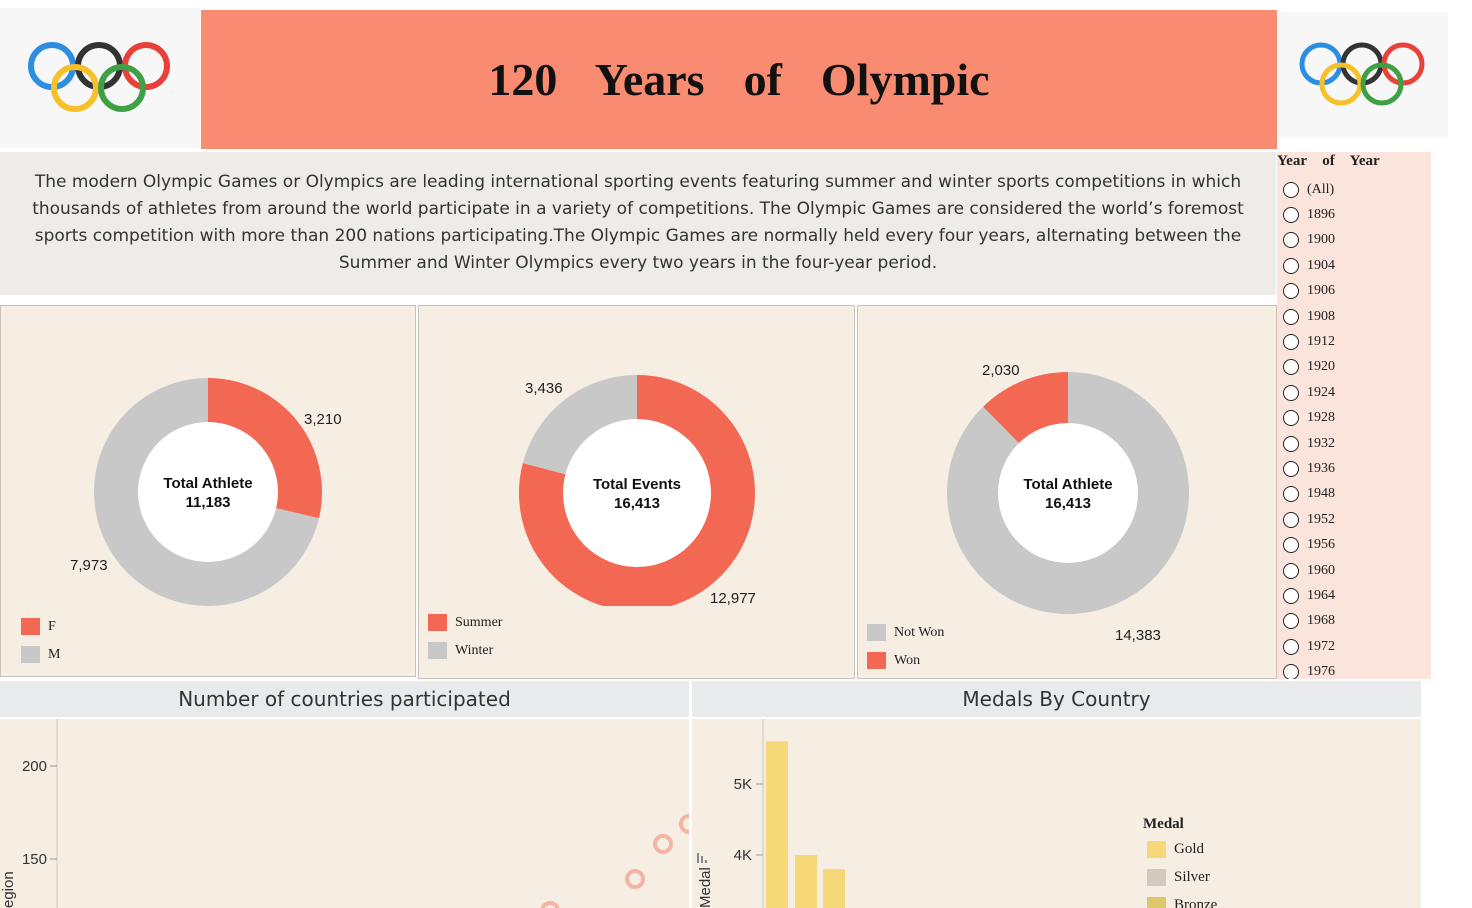  I want to click on gender-donut-chart: Total Athlete 11,183 3,210 7,973, so click(206, 492).